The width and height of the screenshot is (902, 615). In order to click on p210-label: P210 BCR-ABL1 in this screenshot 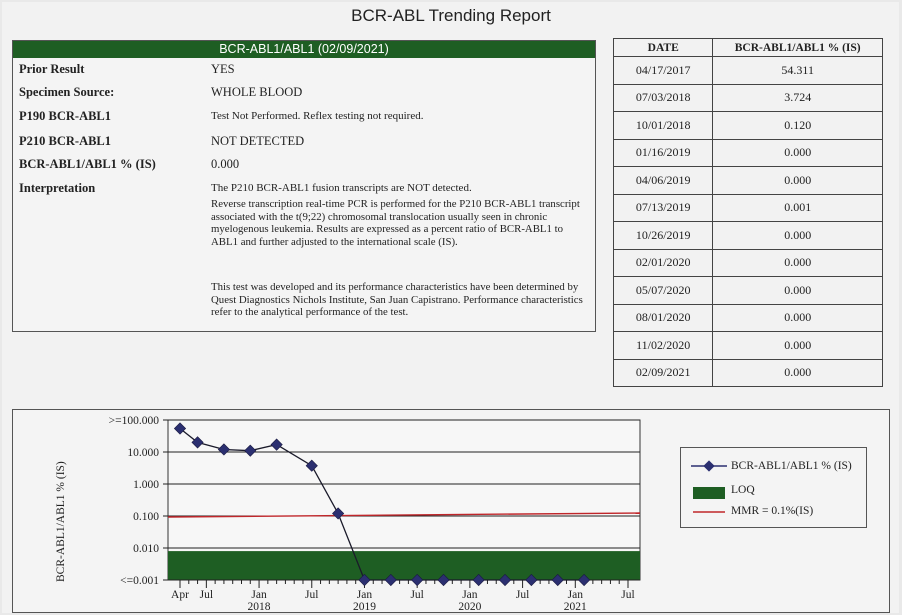, I will do `click(65, 141)`.